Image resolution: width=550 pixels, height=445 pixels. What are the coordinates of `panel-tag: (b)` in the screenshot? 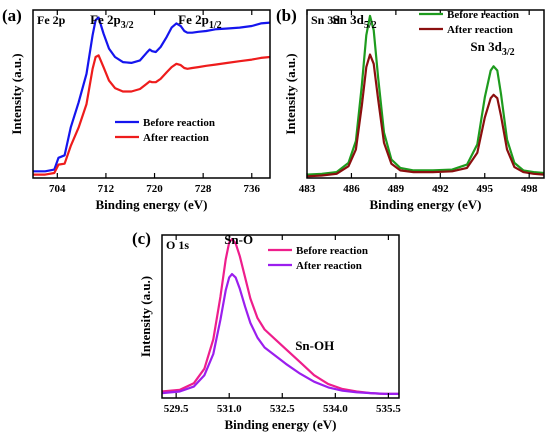 It's located at (286, 15).